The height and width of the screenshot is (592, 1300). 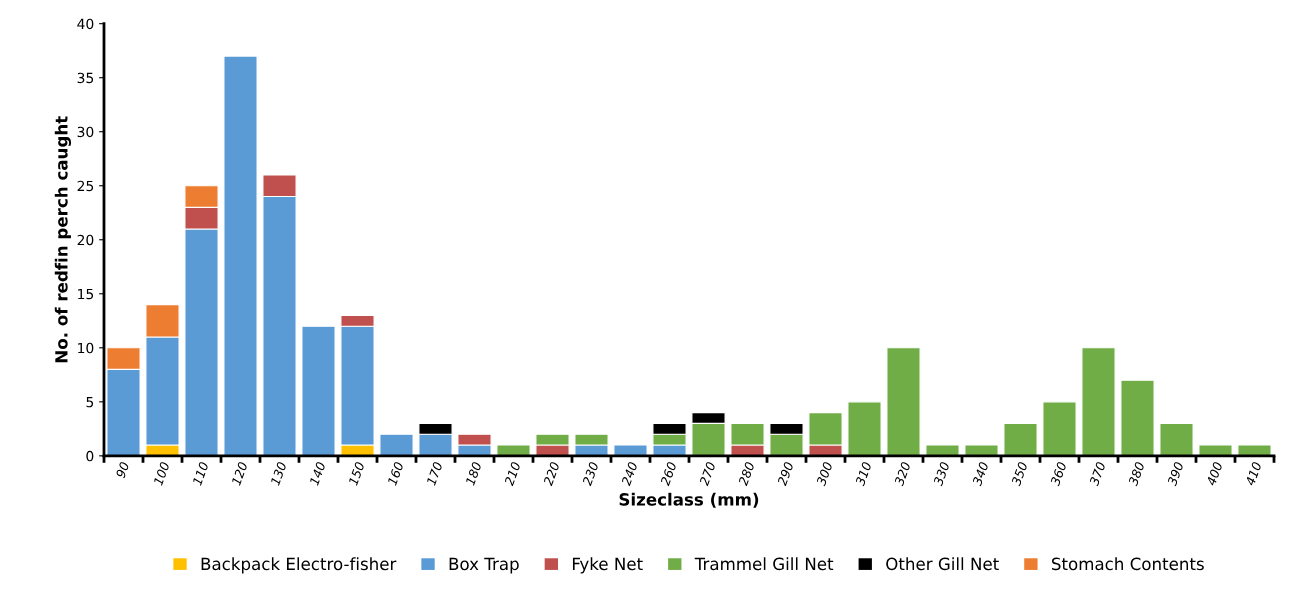 I want to click on x-tick-label: 210, so click(x=512, y=474).